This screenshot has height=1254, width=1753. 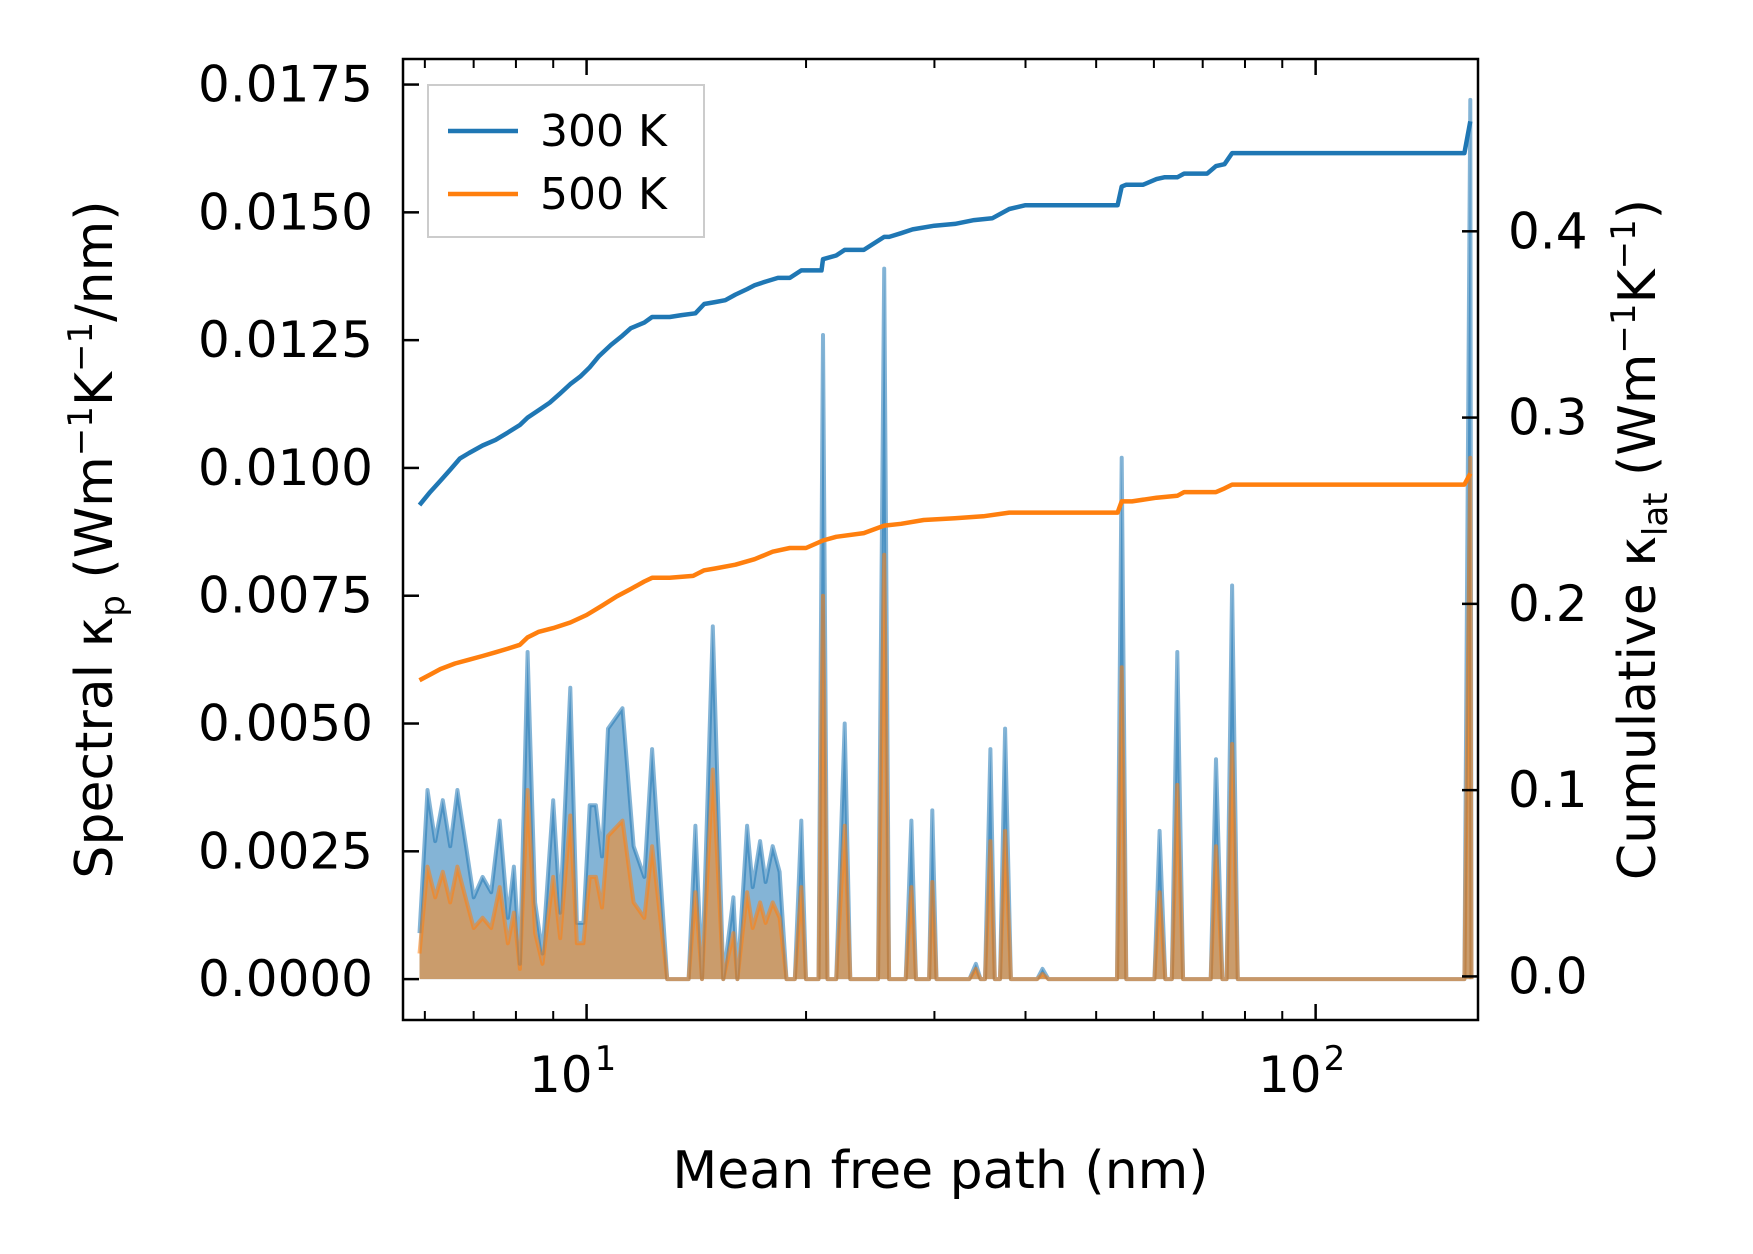 What do you see at coordinates (604, 194) in the screenshot?
I see `legend-label-500-k: 500 K` at bounding box center [604, 194].